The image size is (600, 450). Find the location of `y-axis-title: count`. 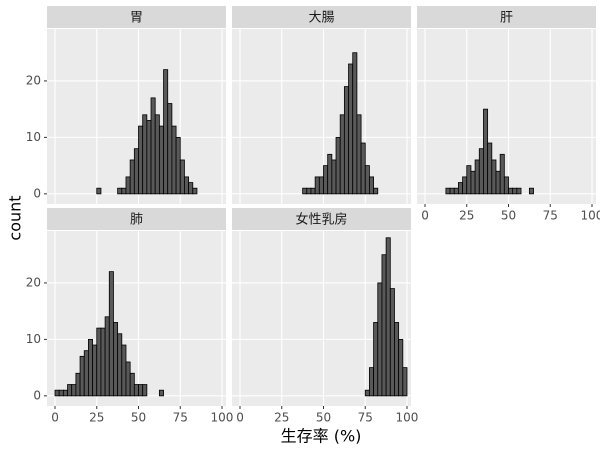

y-axis-title: count is located at coordinates (15, 217).